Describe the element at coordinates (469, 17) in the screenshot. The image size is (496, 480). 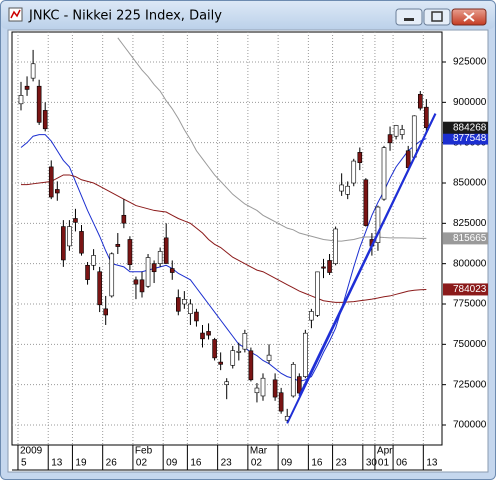
I see `close-button` at that location.